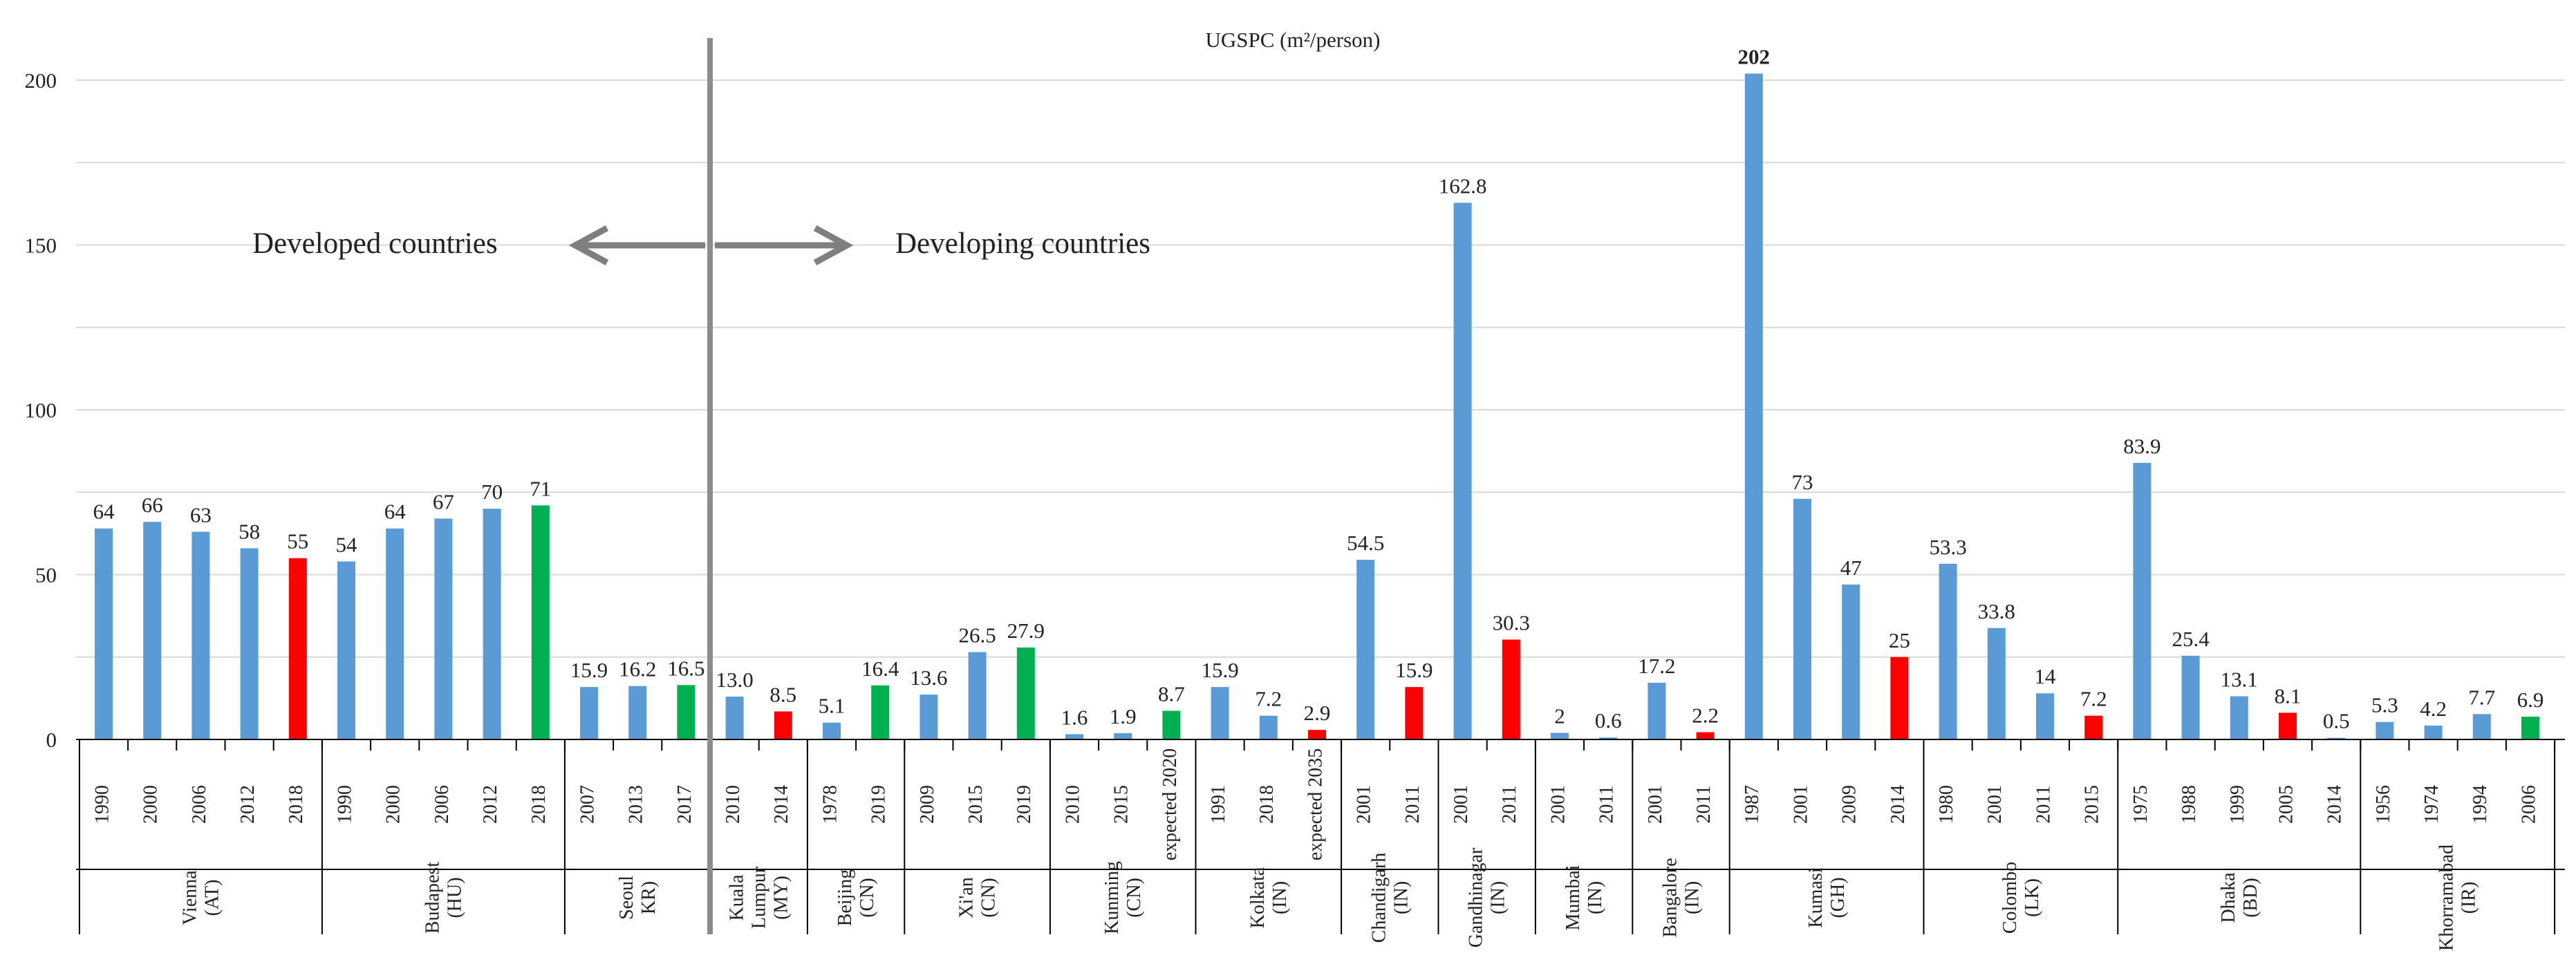 The width and height of the screenshot is (2576, 953). Describe the element at coordinates (2432, 804) in the screenshot. I see `year-tick-label: 1974` at that location.